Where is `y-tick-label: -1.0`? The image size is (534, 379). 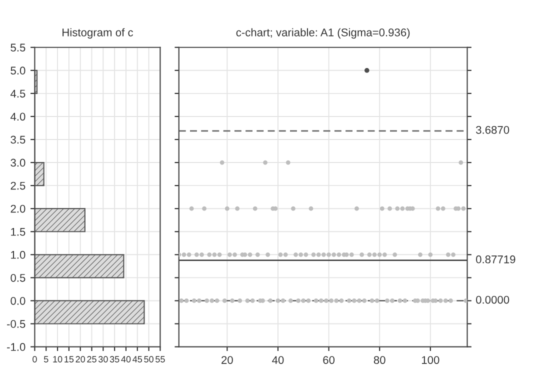 y-tick-label: -1.0 is located at coordinates (16, 347).